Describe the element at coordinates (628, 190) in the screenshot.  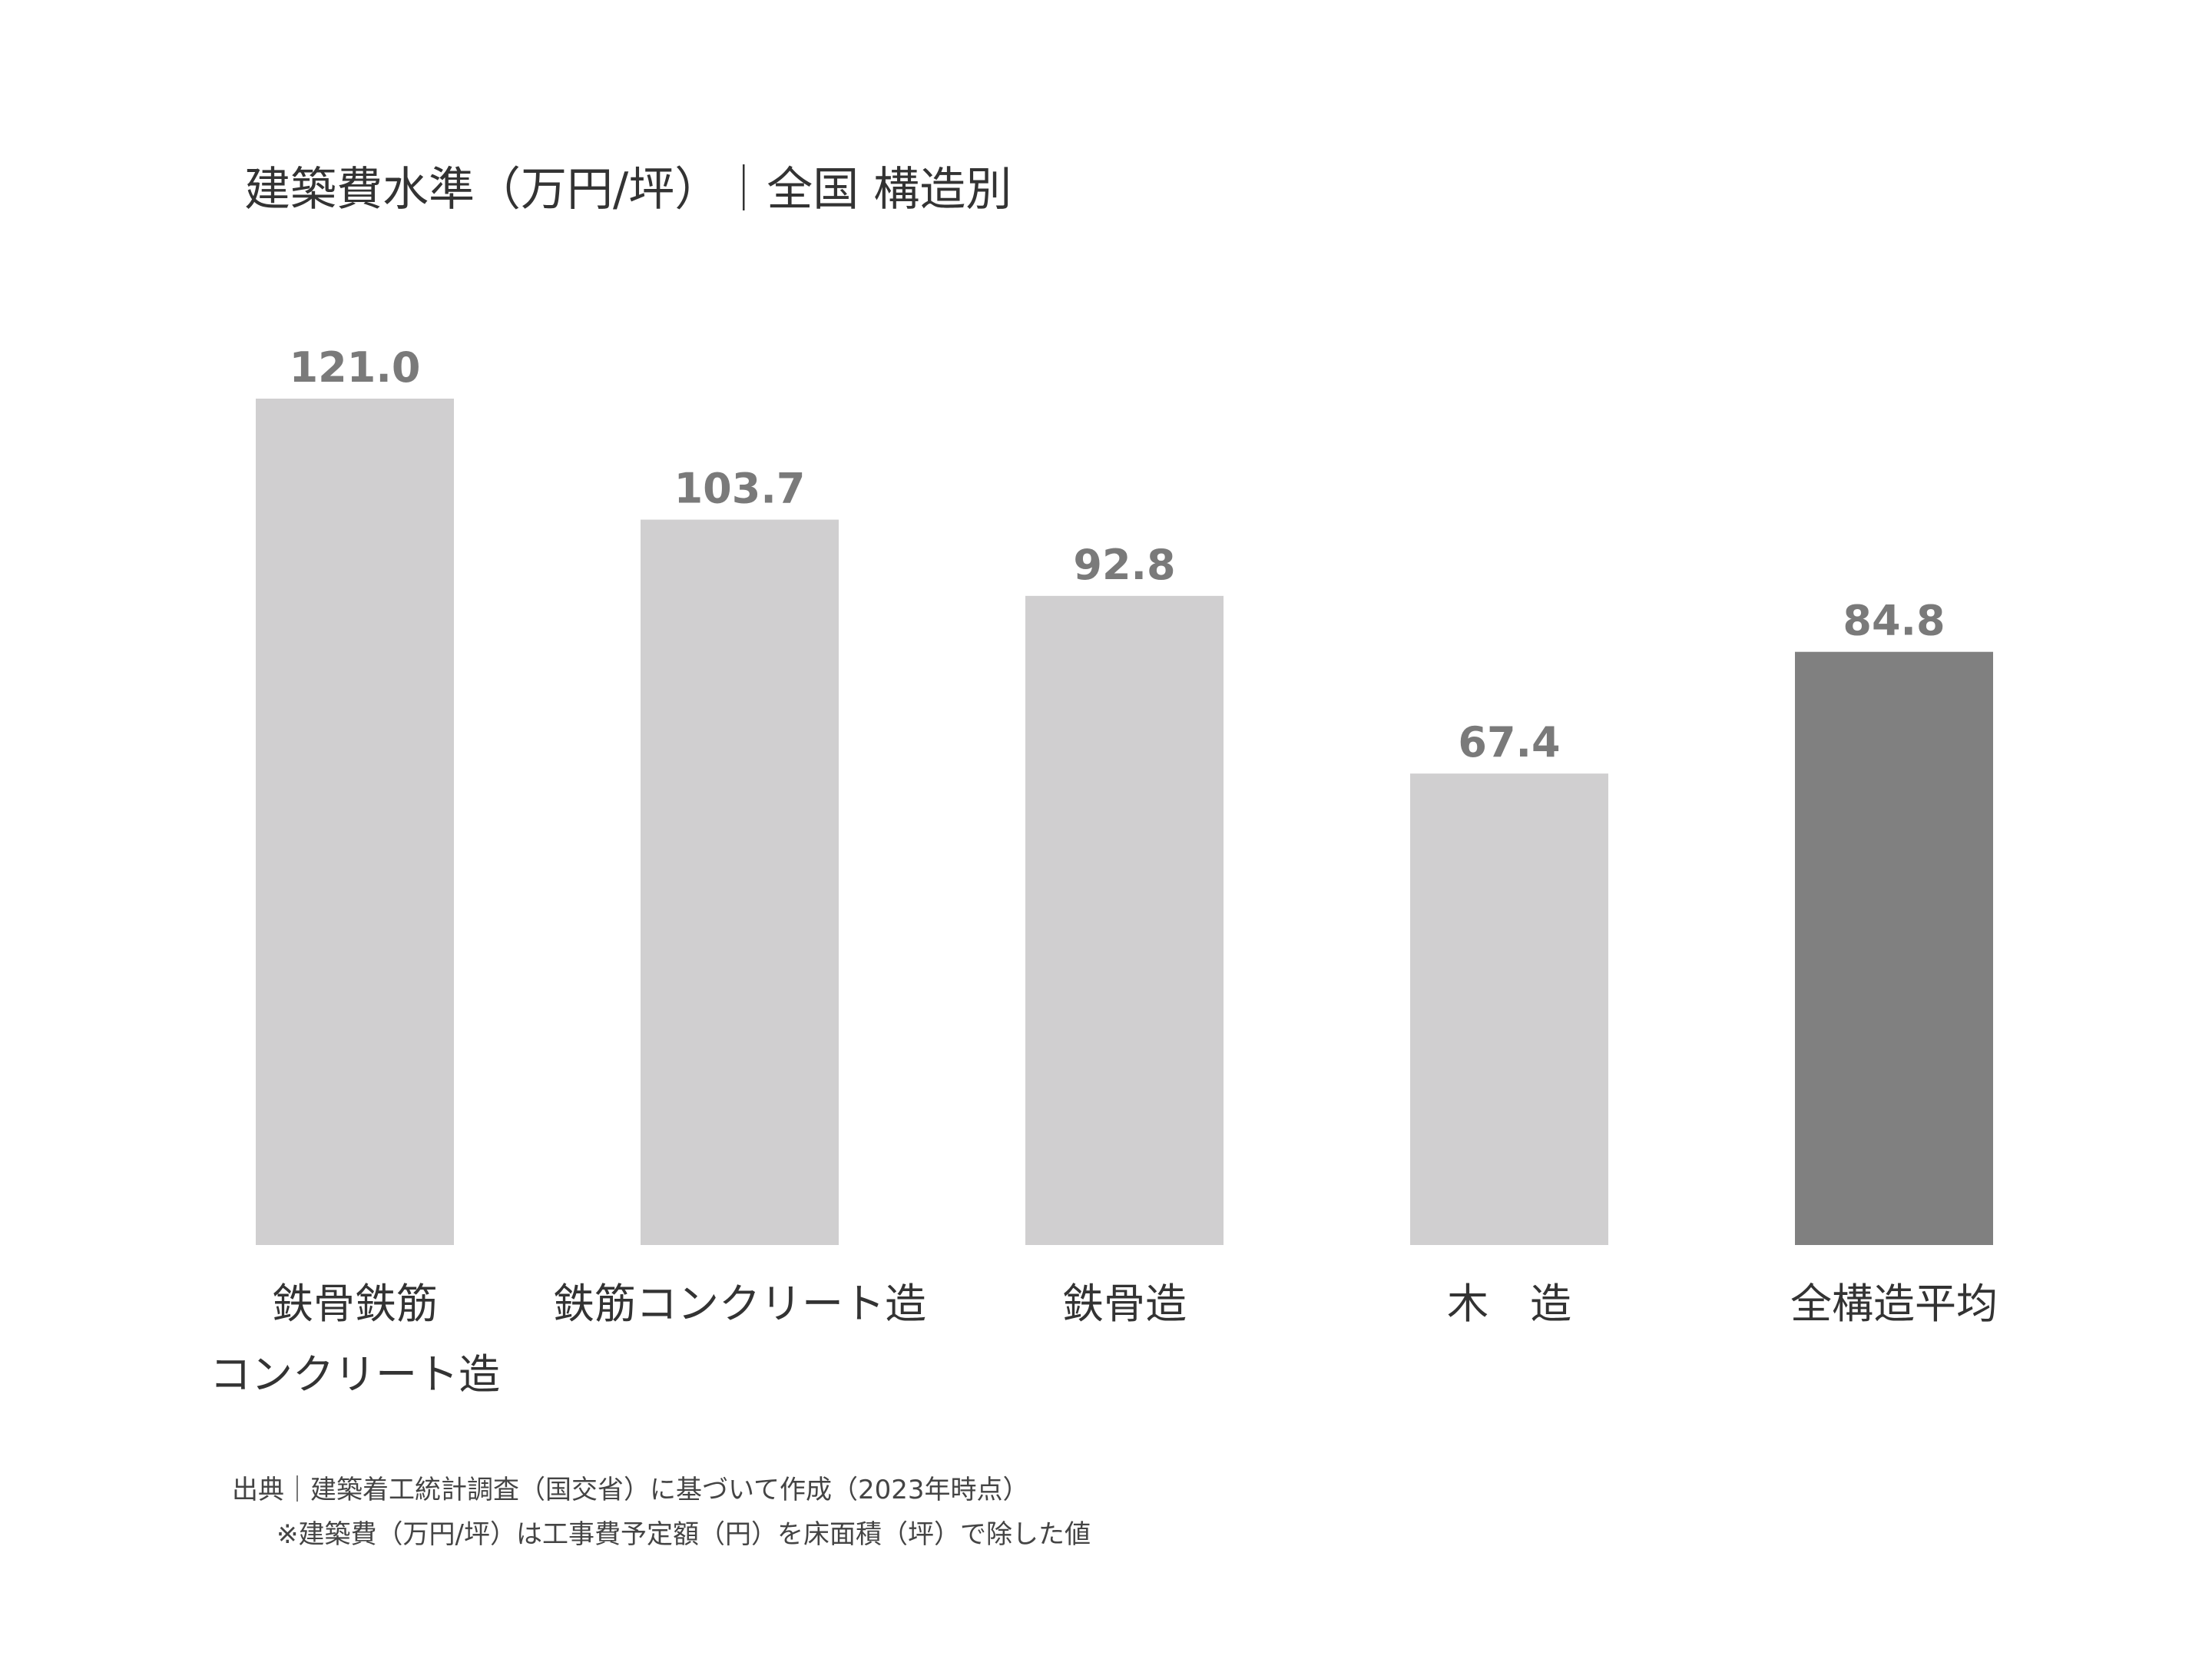
I see `chart-title: 建築費水準（万円/坪）｜全国 構造別` at that location.